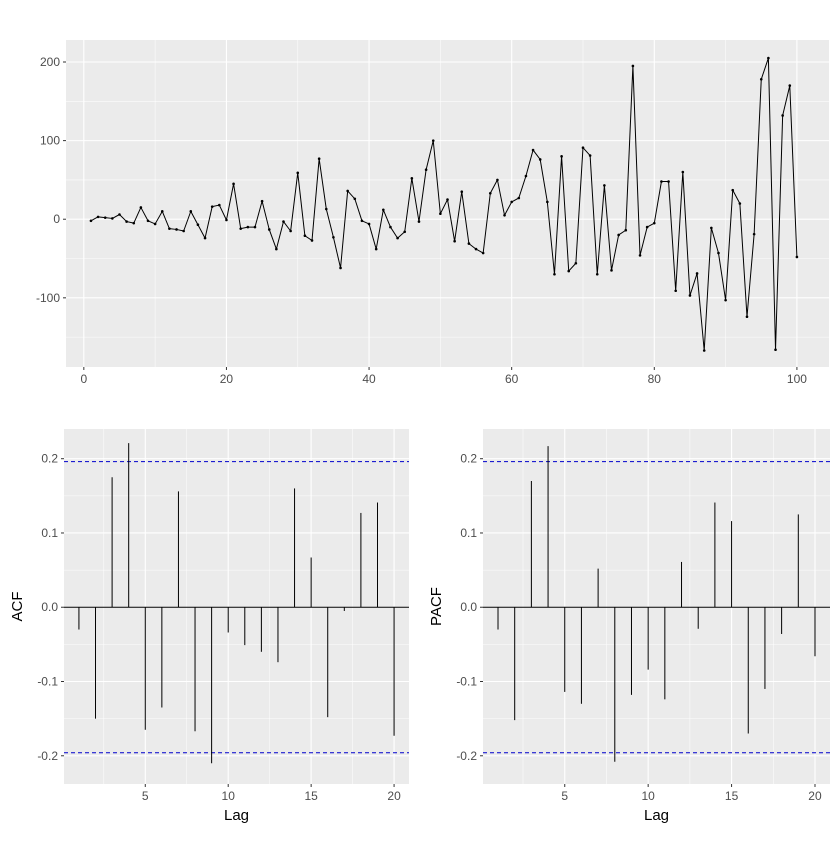  Describe the element at coordinates (50, 62) in the screenshot. I see `y-tick-label: 200` at that location.